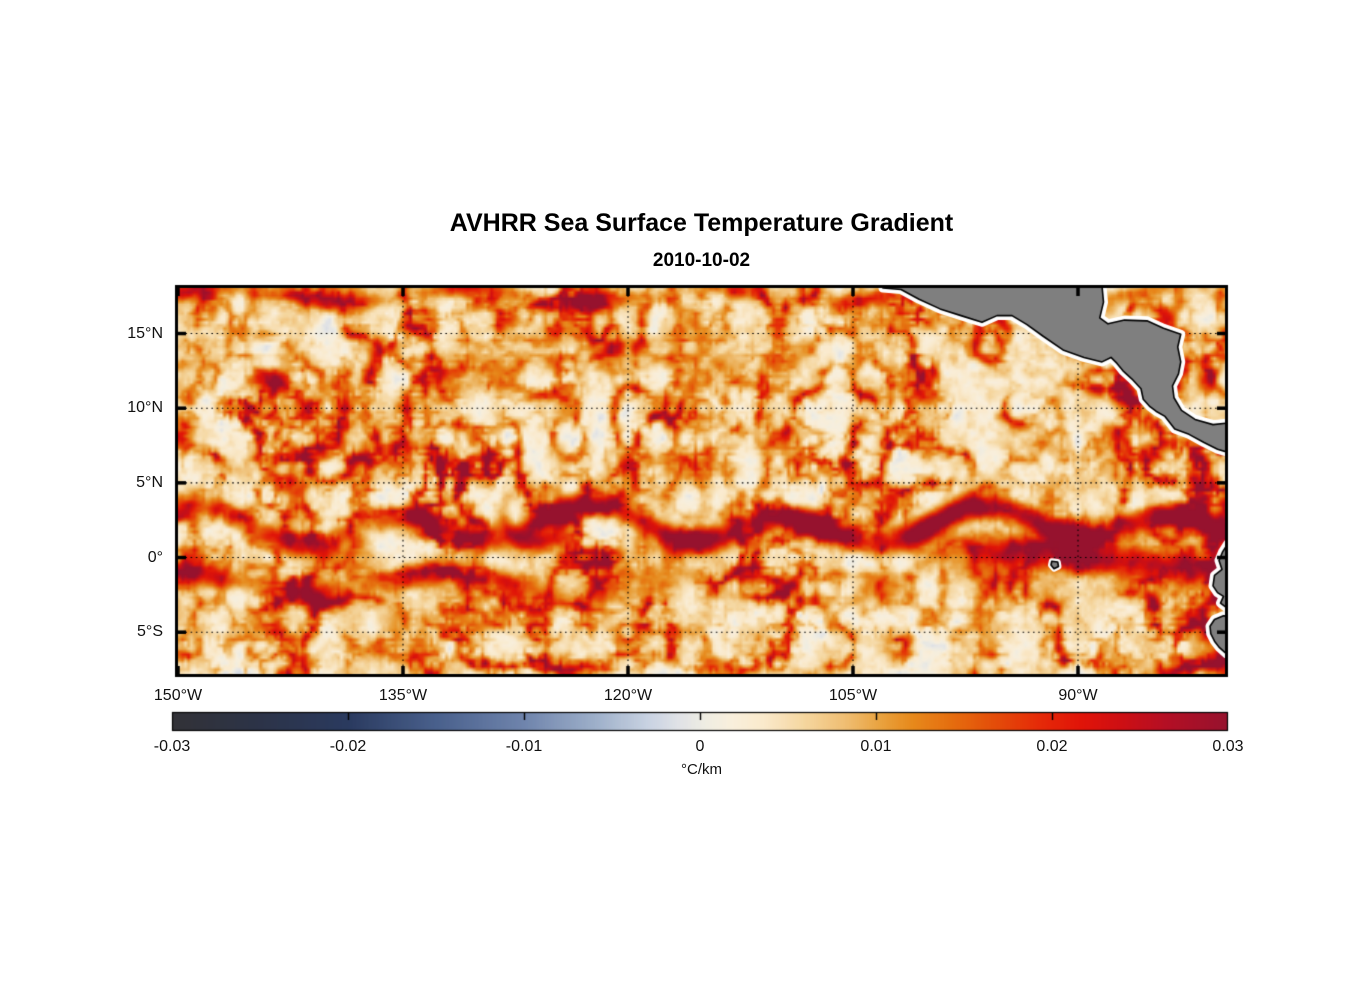 Image resolution: width=1356 pixels, height=1000 pixels. What do you see at coordinates (700, 746) in the screenshot?
I see `colorbar-tick-label: 0` at bounding box center [700, 746].